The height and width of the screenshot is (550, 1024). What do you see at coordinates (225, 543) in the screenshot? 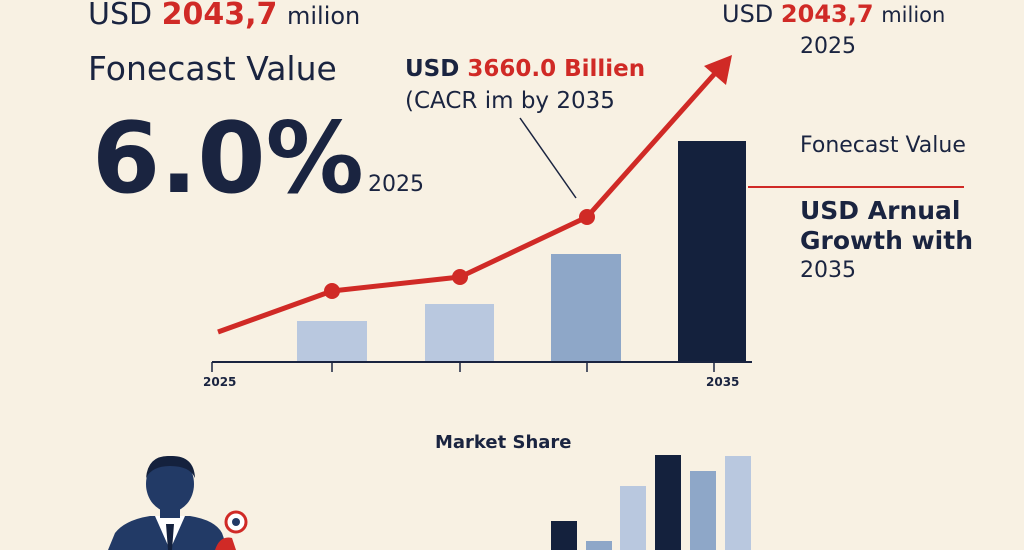
I see `person-hand` at bounding box center [225, 543].